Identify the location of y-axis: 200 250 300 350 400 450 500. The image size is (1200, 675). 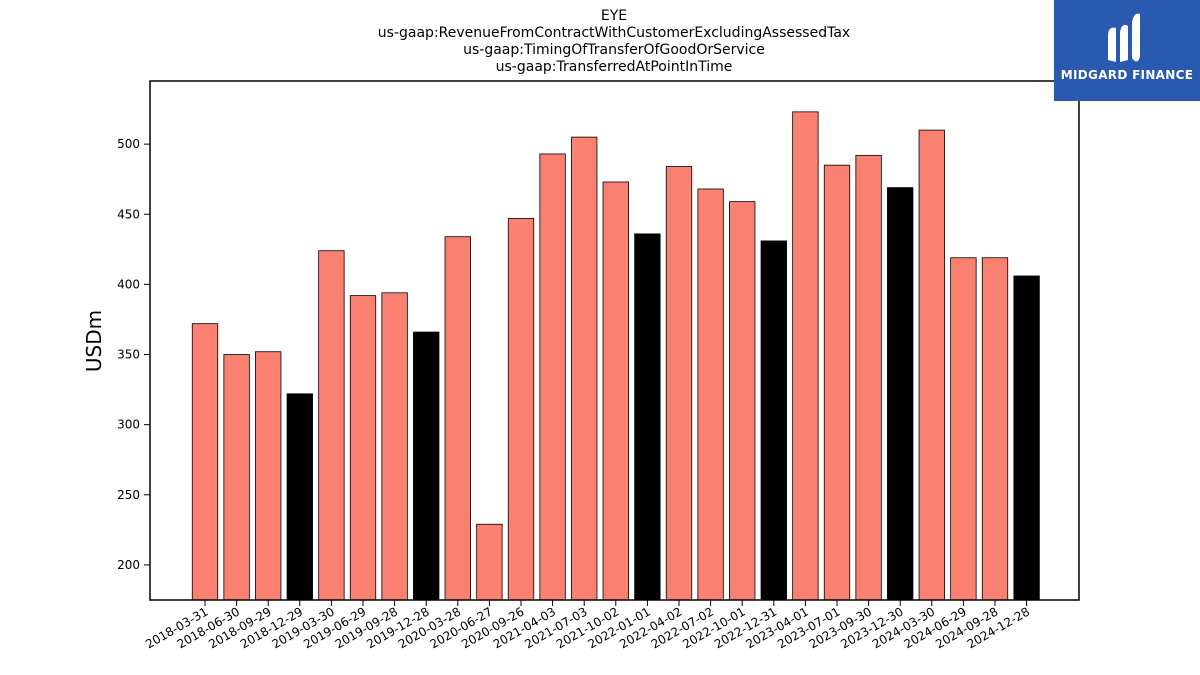
(133, 354).